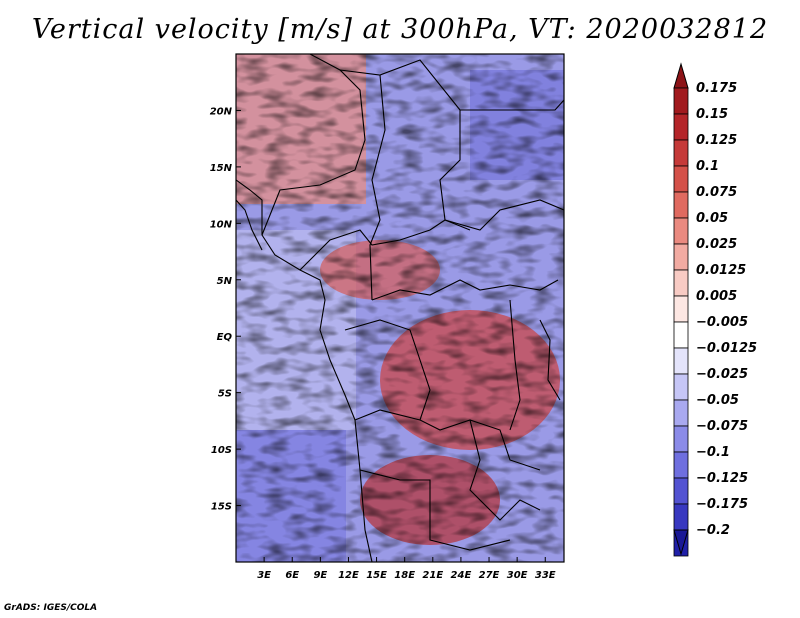 The height and width of the screenshot is (618, 800). Describe the element at coordinates (716, 140) in the screenshot. I see `colorbar-label: 0.125` at that location.